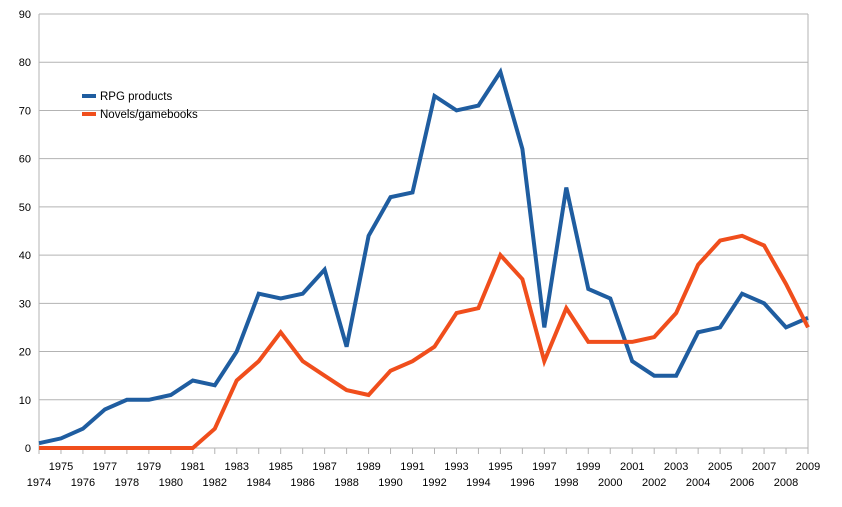 Image resolution: width=842 pixels, height=507 pixels. What do you see at coordinates (302, 483) in the screenshot?
I see `x-tick-label: 1986` at bounding box center [302, 483].